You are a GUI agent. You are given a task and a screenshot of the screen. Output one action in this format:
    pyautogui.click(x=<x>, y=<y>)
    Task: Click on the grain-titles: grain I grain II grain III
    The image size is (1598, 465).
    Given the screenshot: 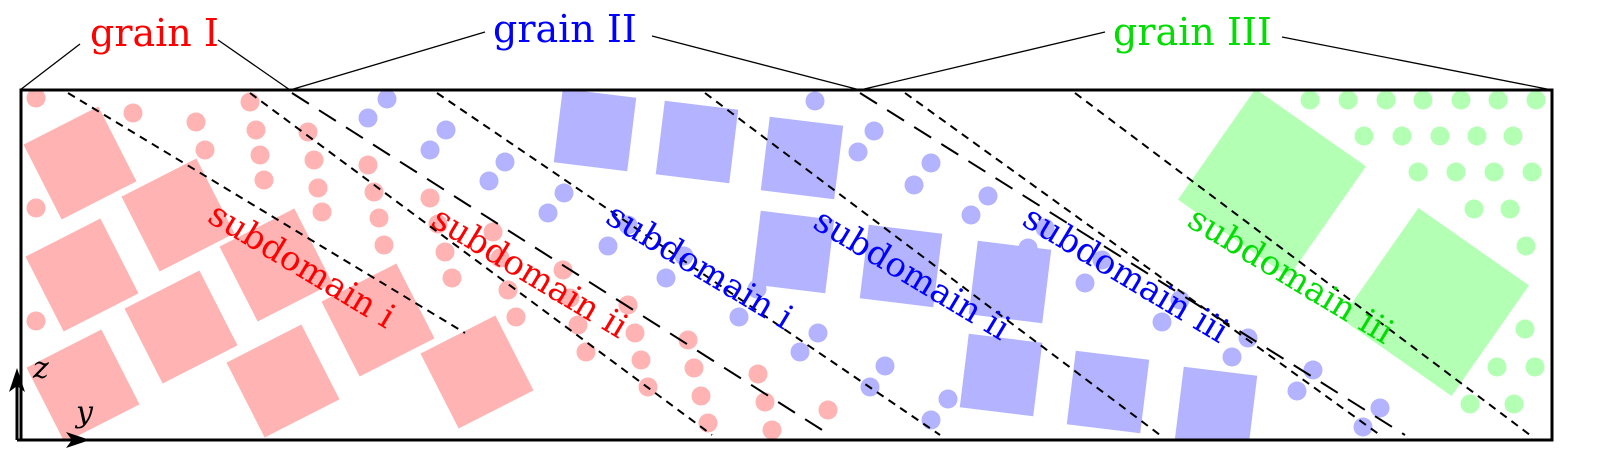 What is the action you would take?
    pyautogui.click(x=681, y=31)
    